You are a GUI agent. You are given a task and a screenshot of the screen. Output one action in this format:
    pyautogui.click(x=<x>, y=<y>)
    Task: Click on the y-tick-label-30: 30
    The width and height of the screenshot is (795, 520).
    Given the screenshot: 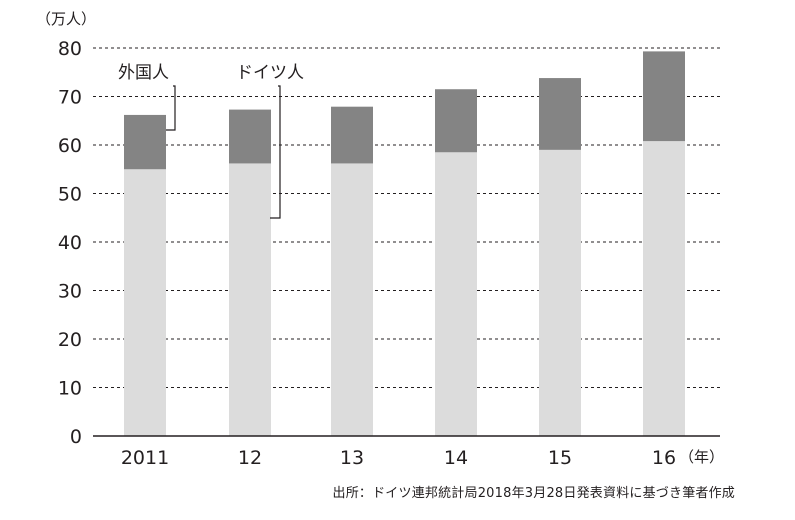 What is the action you would take?
    pyautogui.click(x=70, y=292)
    